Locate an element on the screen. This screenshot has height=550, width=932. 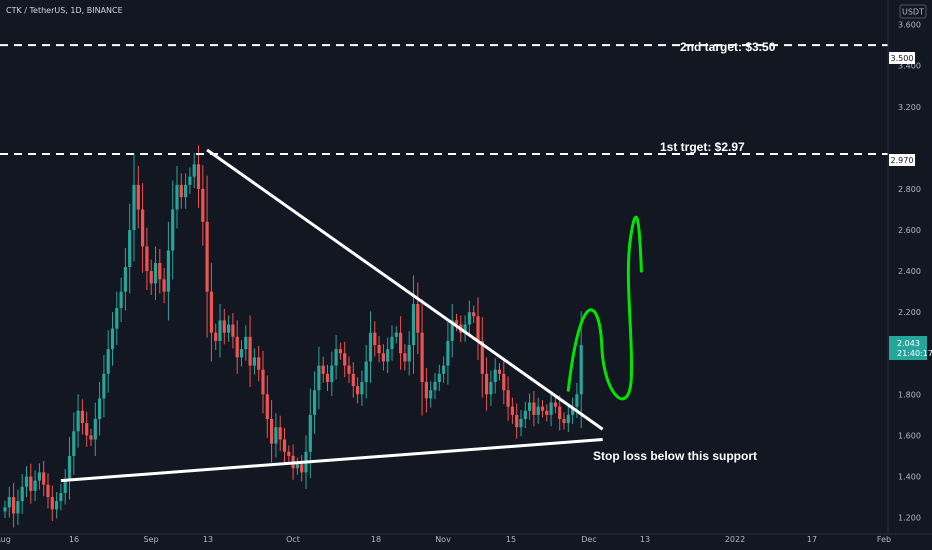
bar-countdown: 21:40:17 is located at coordinates (914, 353).